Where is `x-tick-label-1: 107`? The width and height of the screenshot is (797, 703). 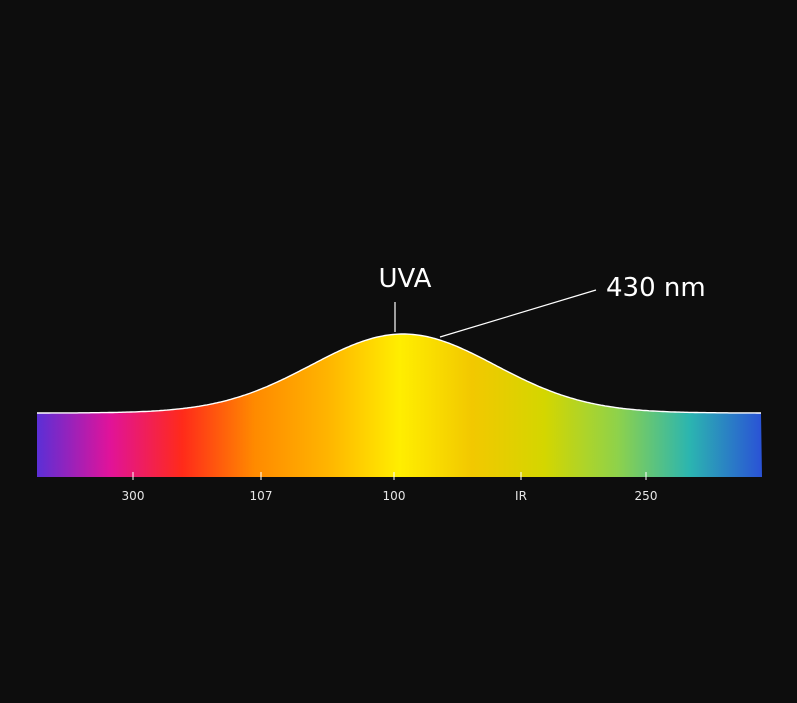 x-tick-label-1: 107 is located at coordinates (261, 496).